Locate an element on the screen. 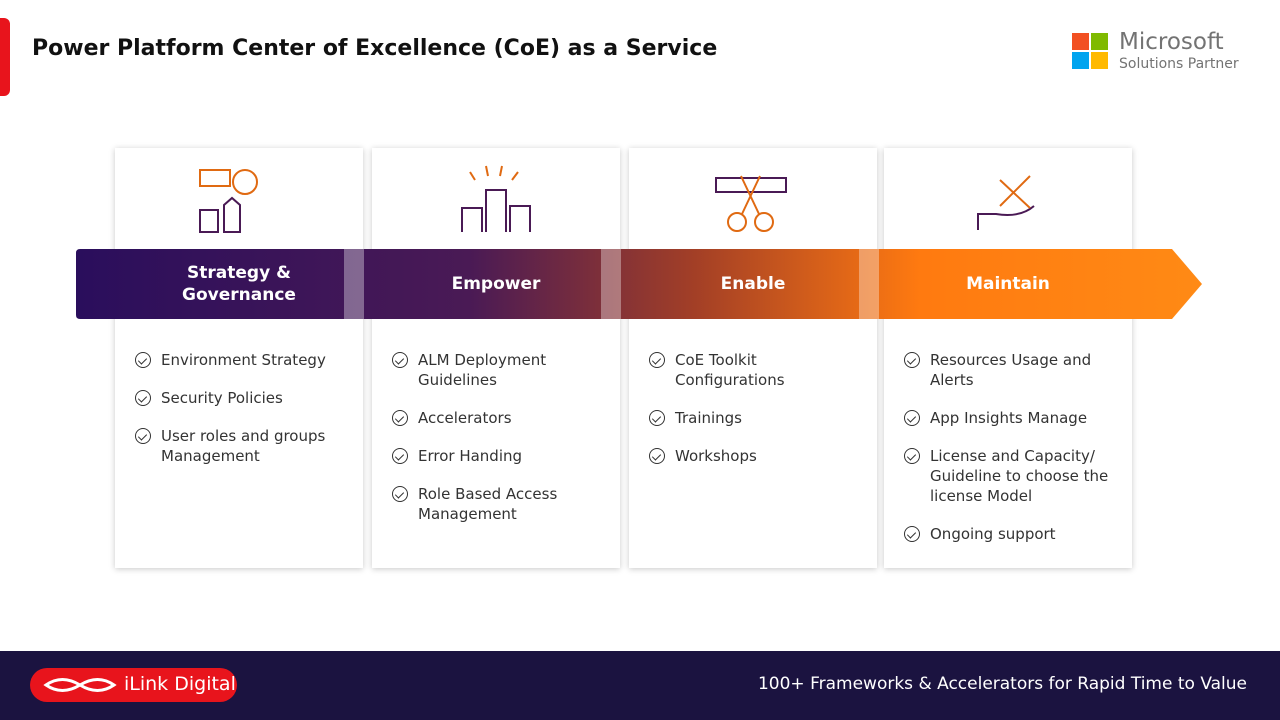  column-title: Maintain is located at coordinates (1008, 284).